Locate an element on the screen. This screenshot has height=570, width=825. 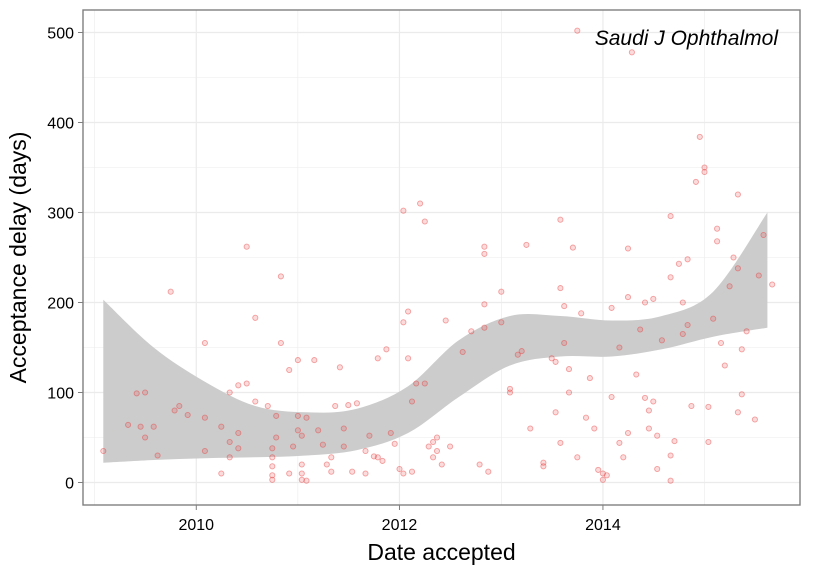
x-tick-label: 2010 is located at coordinates (196, 525).